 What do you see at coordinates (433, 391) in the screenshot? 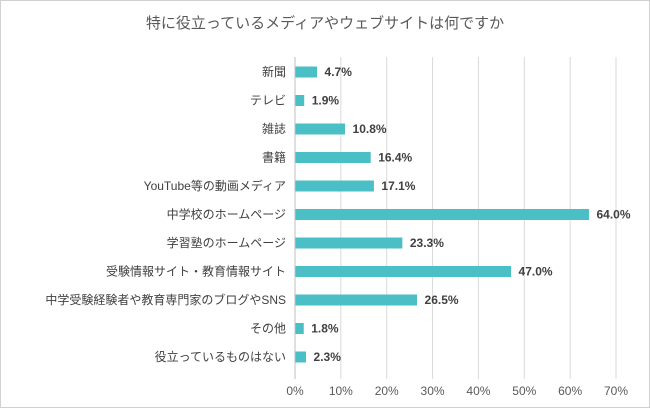
I see `x-tick-label: 30%` at bounding box center [433, 391].